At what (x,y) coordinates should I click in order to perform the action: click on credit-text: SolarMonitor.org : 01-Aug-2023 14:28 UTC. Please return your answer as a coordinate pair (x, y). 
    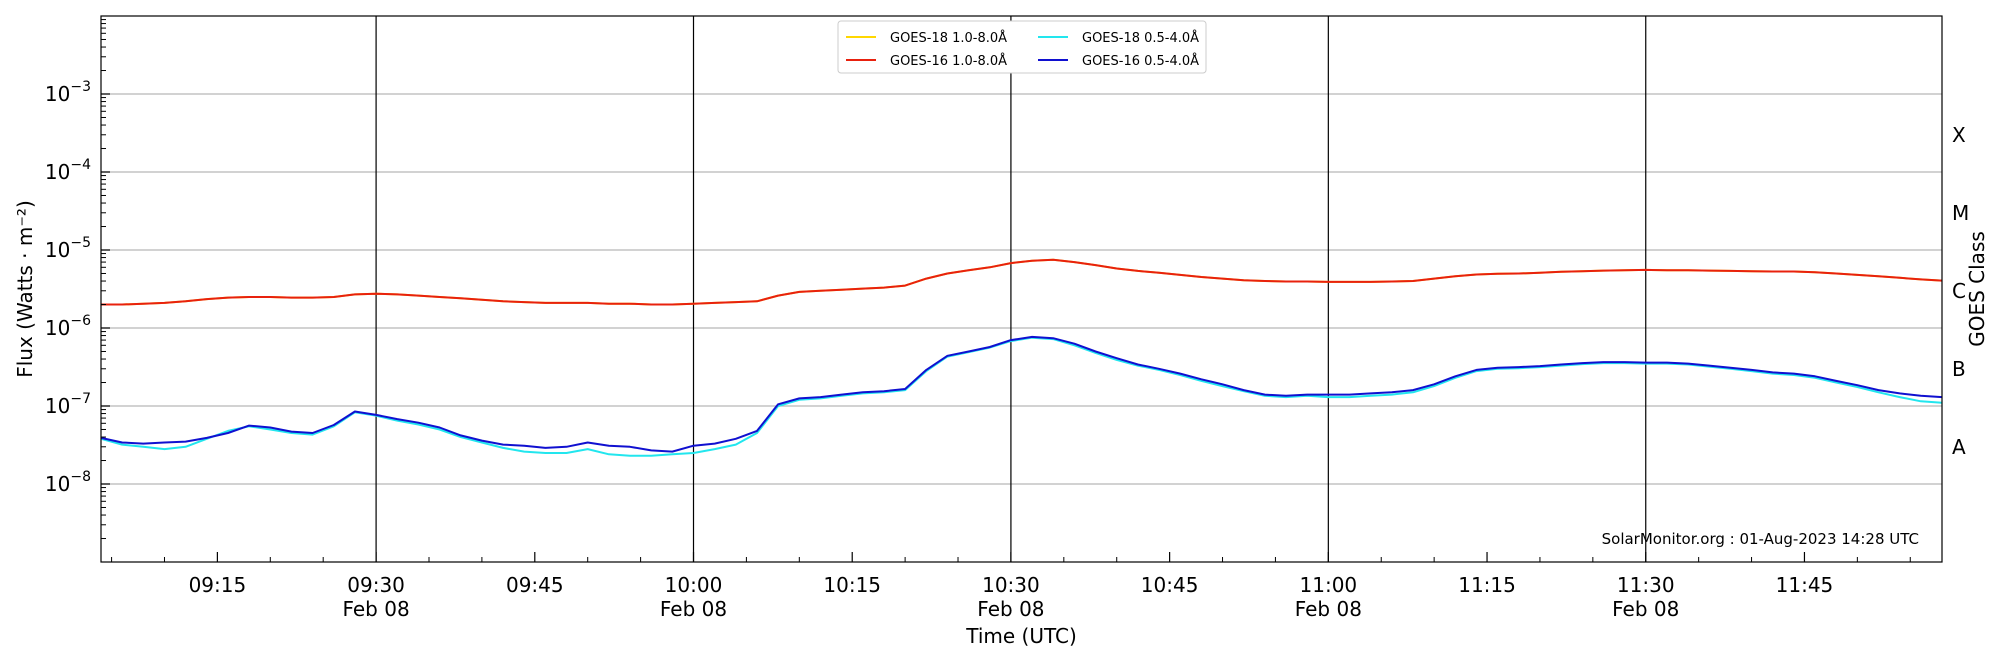
    Looking at the image, I should click on (1760, 539).